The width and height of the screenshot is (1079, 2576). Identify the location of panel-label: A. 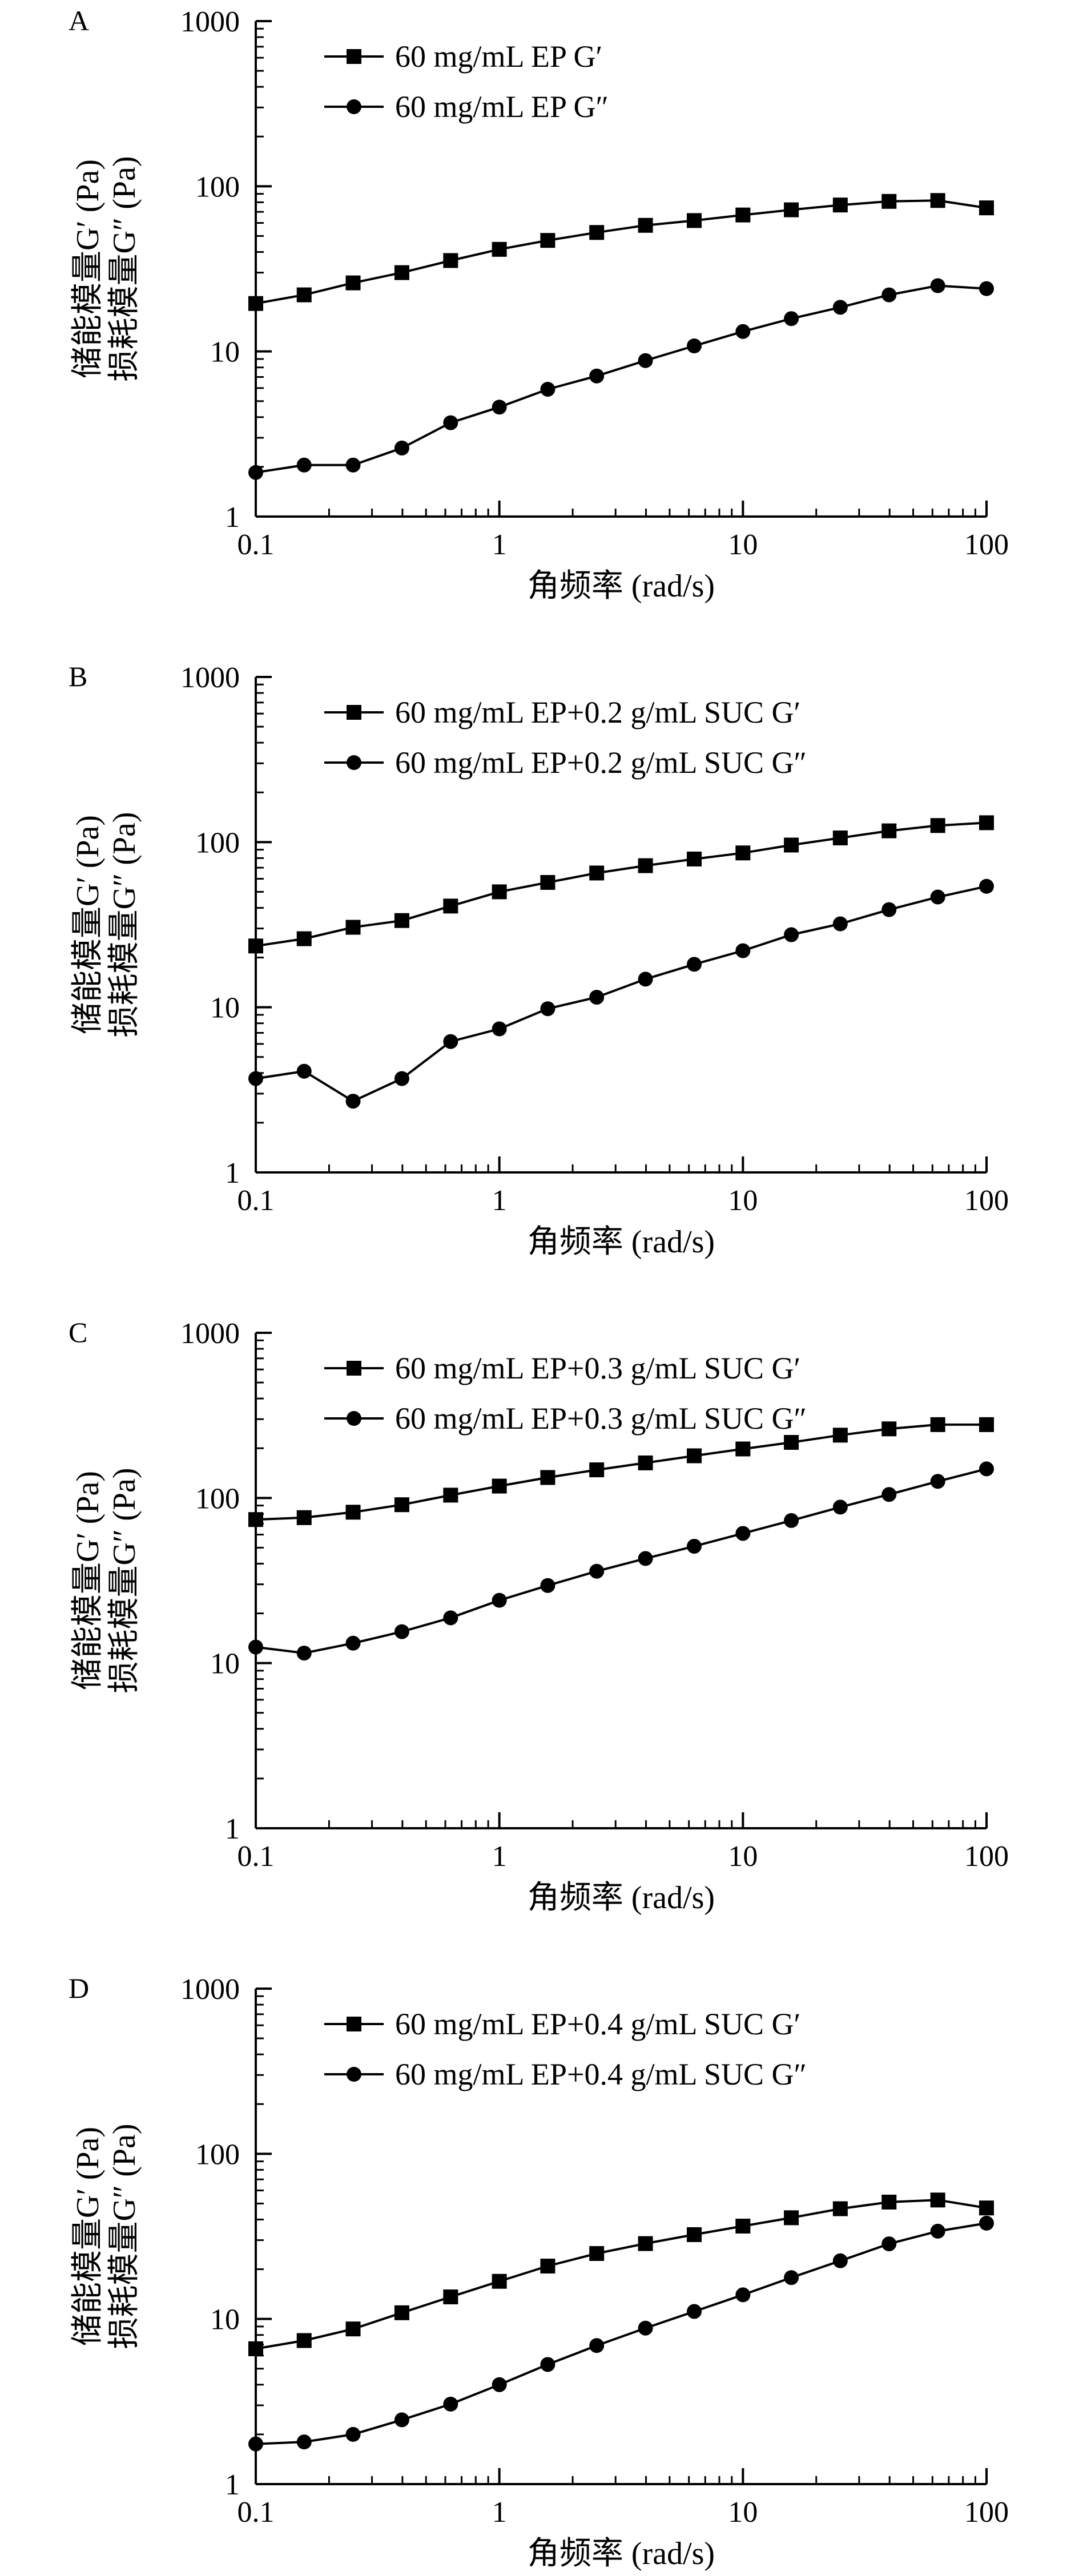
(79, 21).